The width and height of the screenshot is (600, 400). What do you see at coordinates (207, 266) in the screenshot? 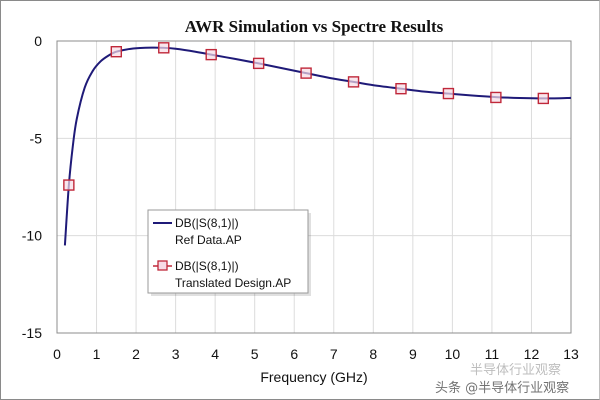
I see `legend-label-translated-line1: DB(|S(8,1)|)` at bounding box center [207, 266].